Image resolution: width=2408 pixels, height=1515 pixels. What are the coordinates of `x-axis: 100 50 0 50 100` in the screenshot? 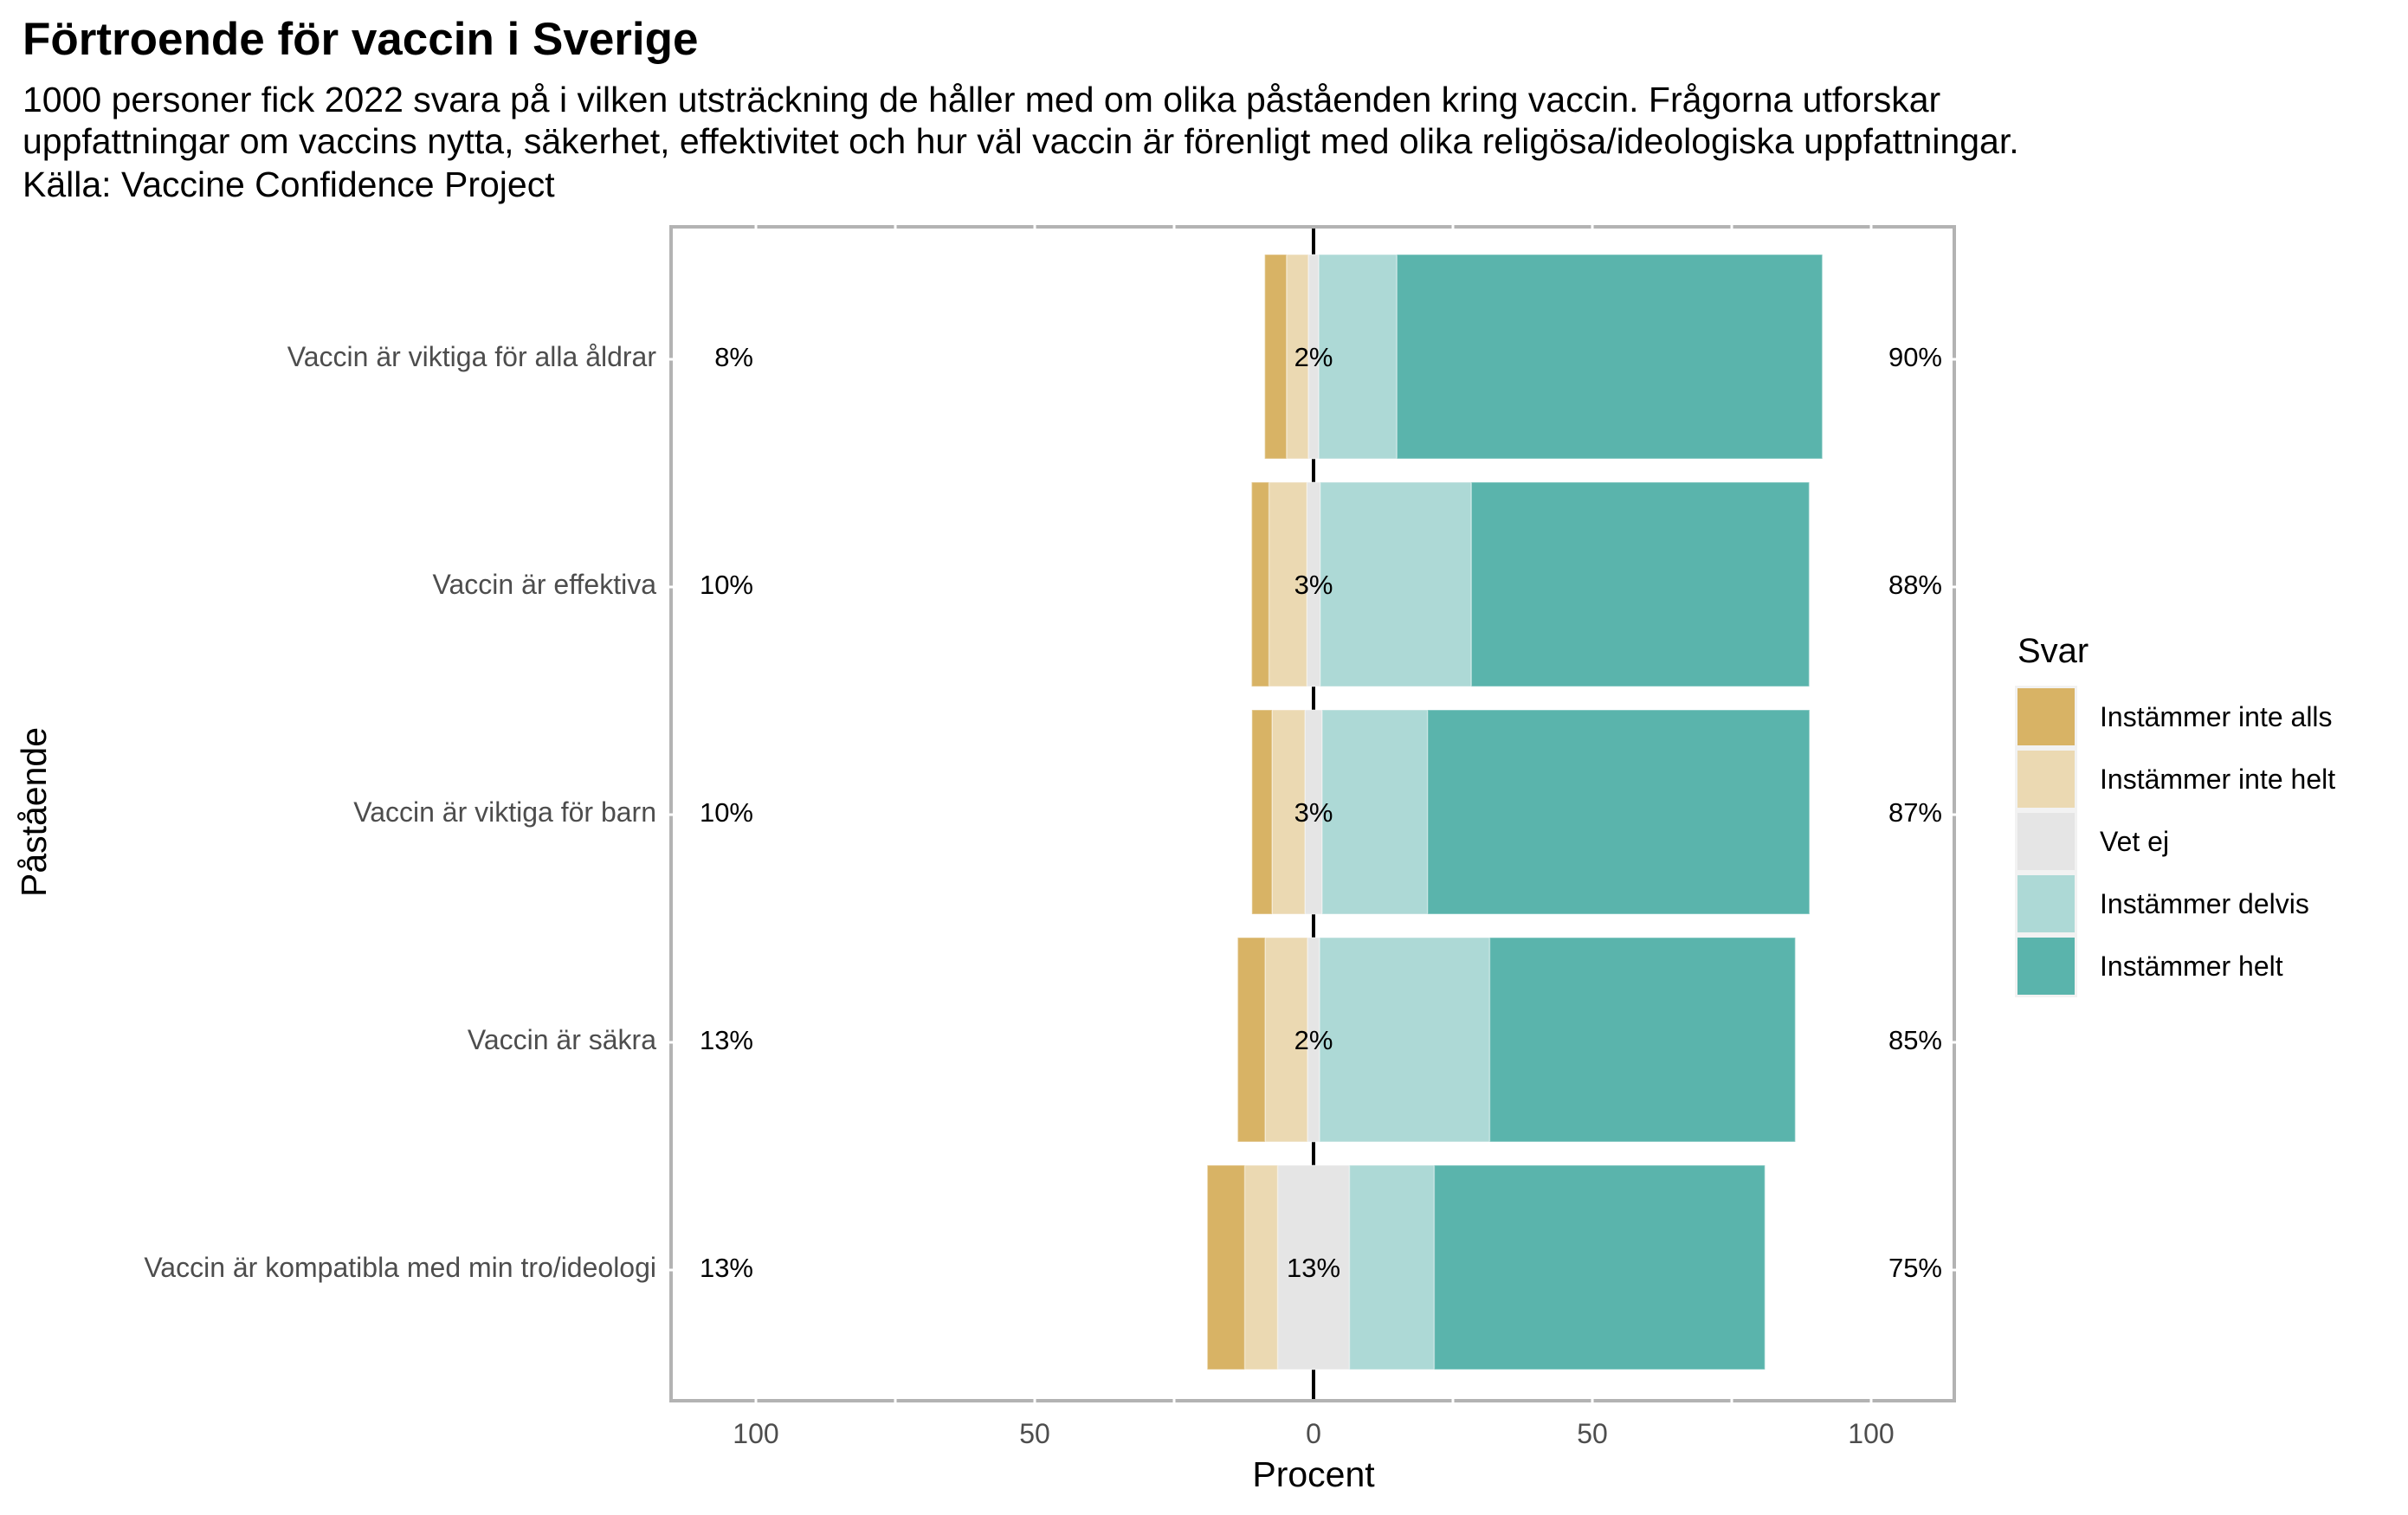 It's located at (1313, 1433).